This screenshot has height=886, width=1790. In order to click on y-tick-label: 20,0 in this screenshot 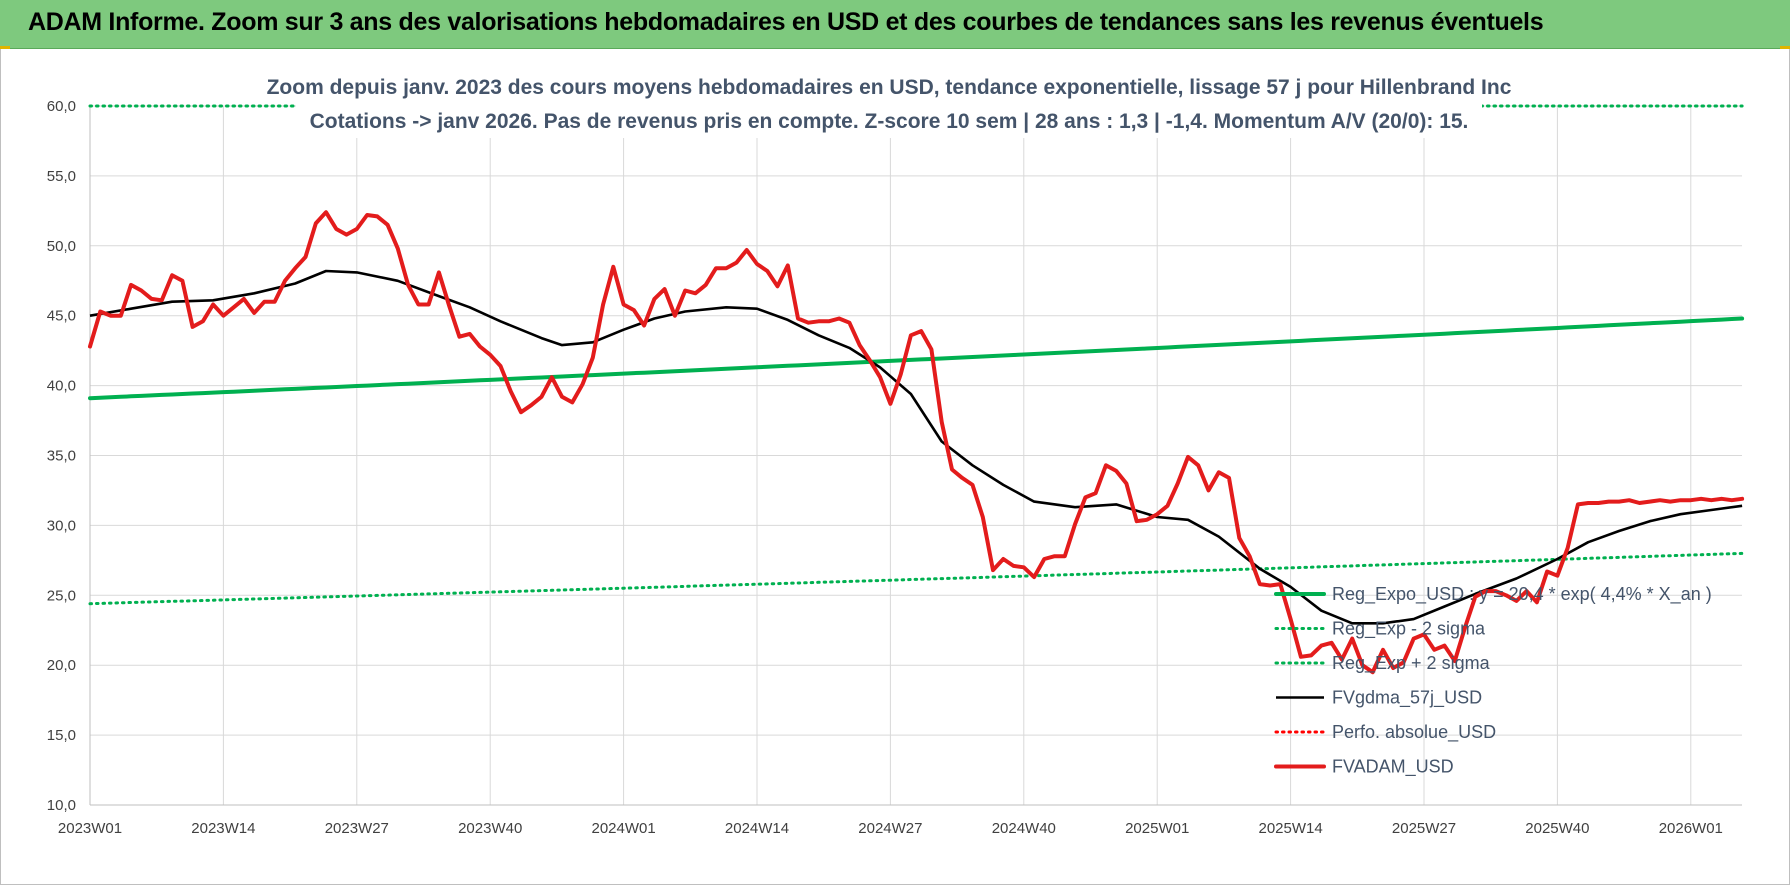, I will do `click(61, 665)`.